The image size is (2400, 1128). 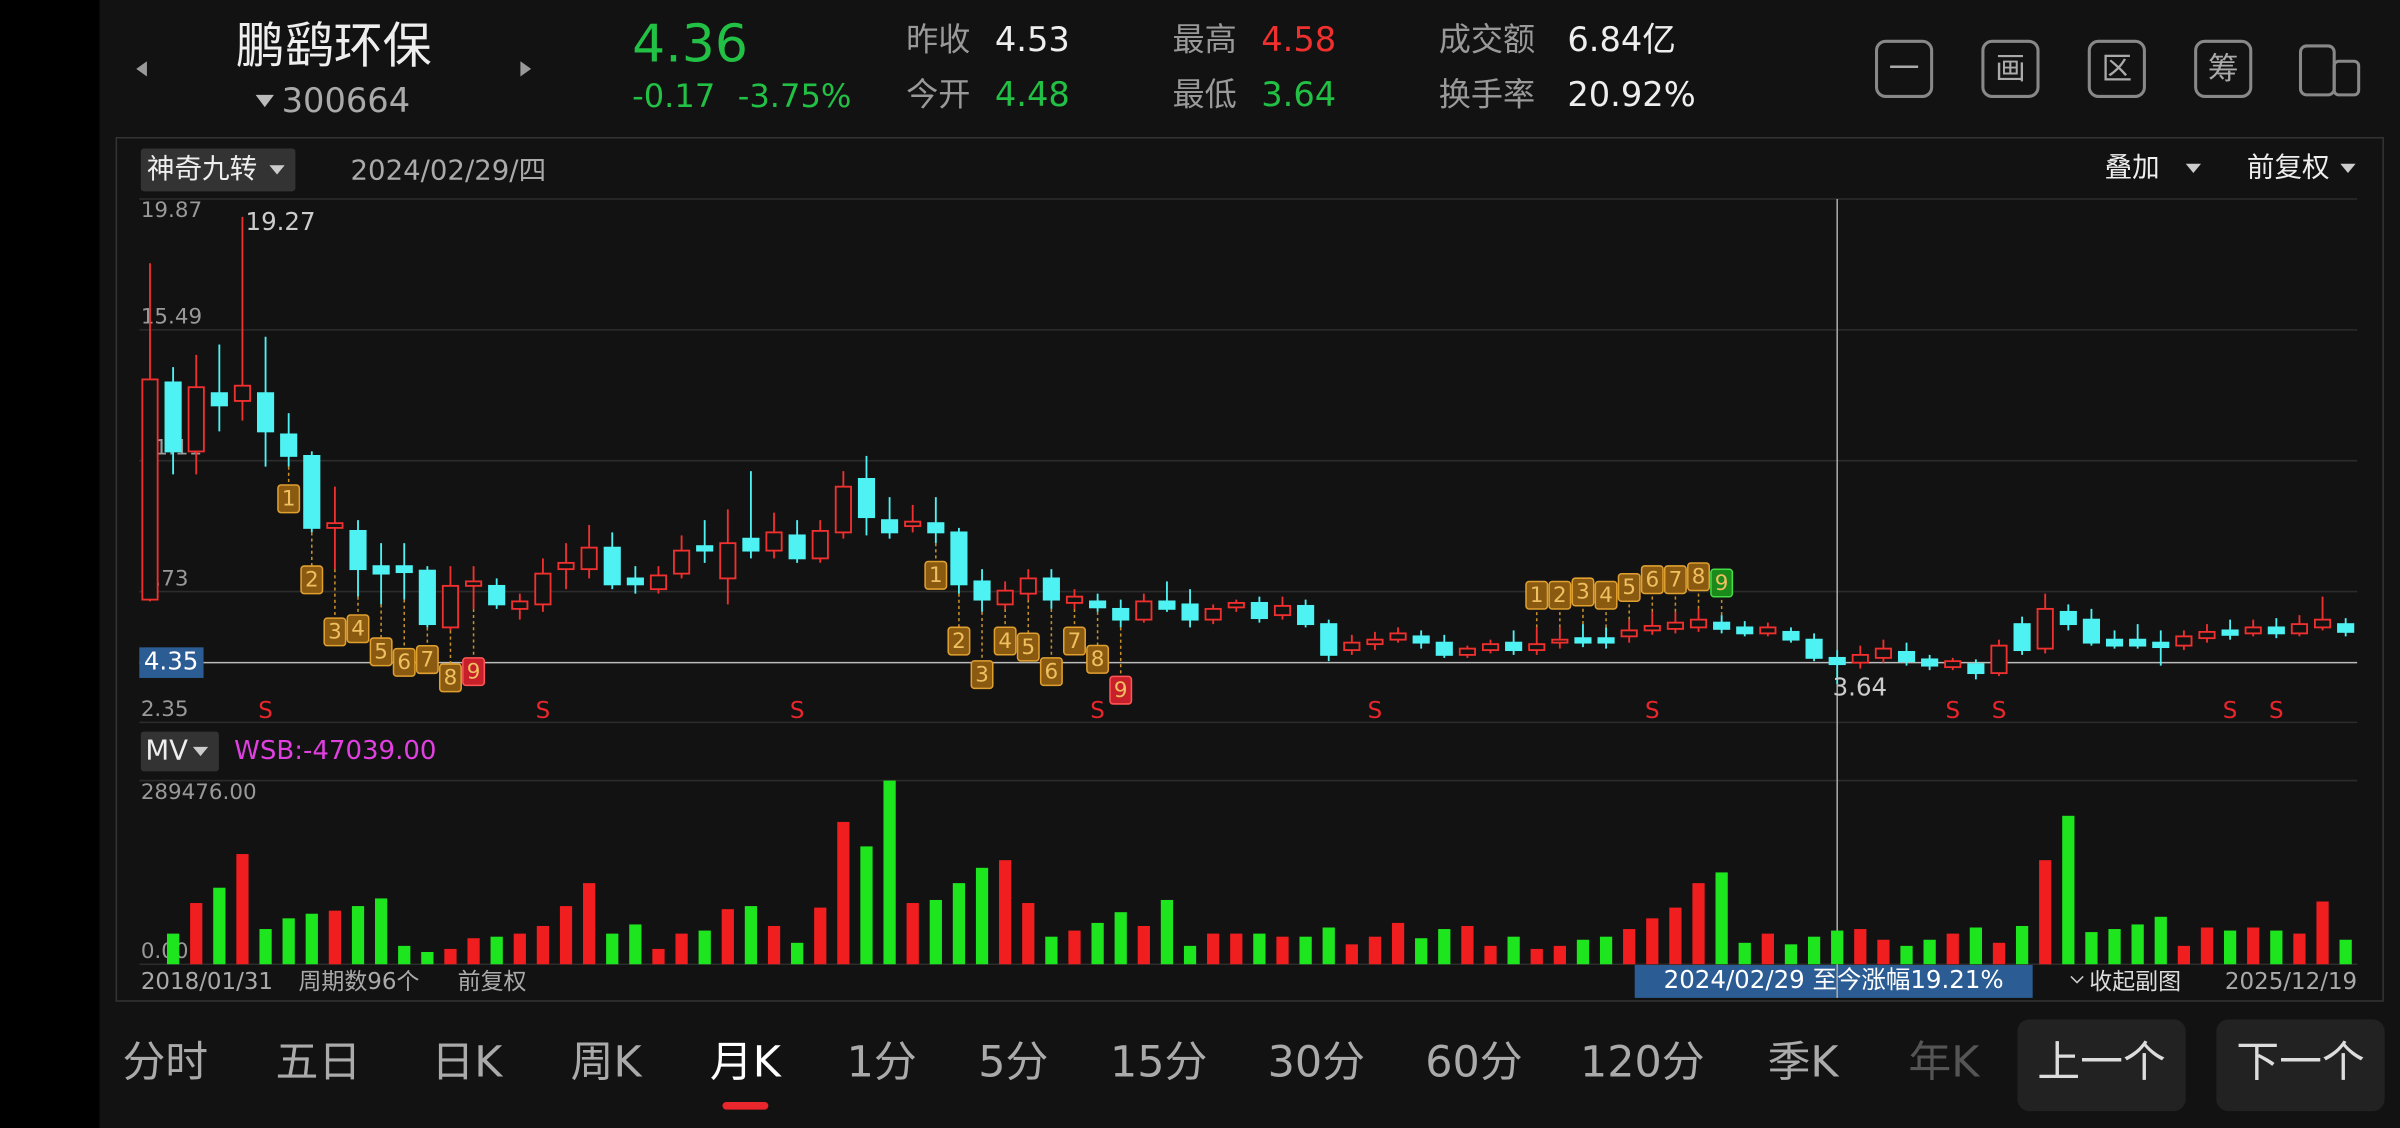 What do you see at coordinates (2329, 70) in the screenshot?
I see `phone-icon` at bounding box center [2329, 70].